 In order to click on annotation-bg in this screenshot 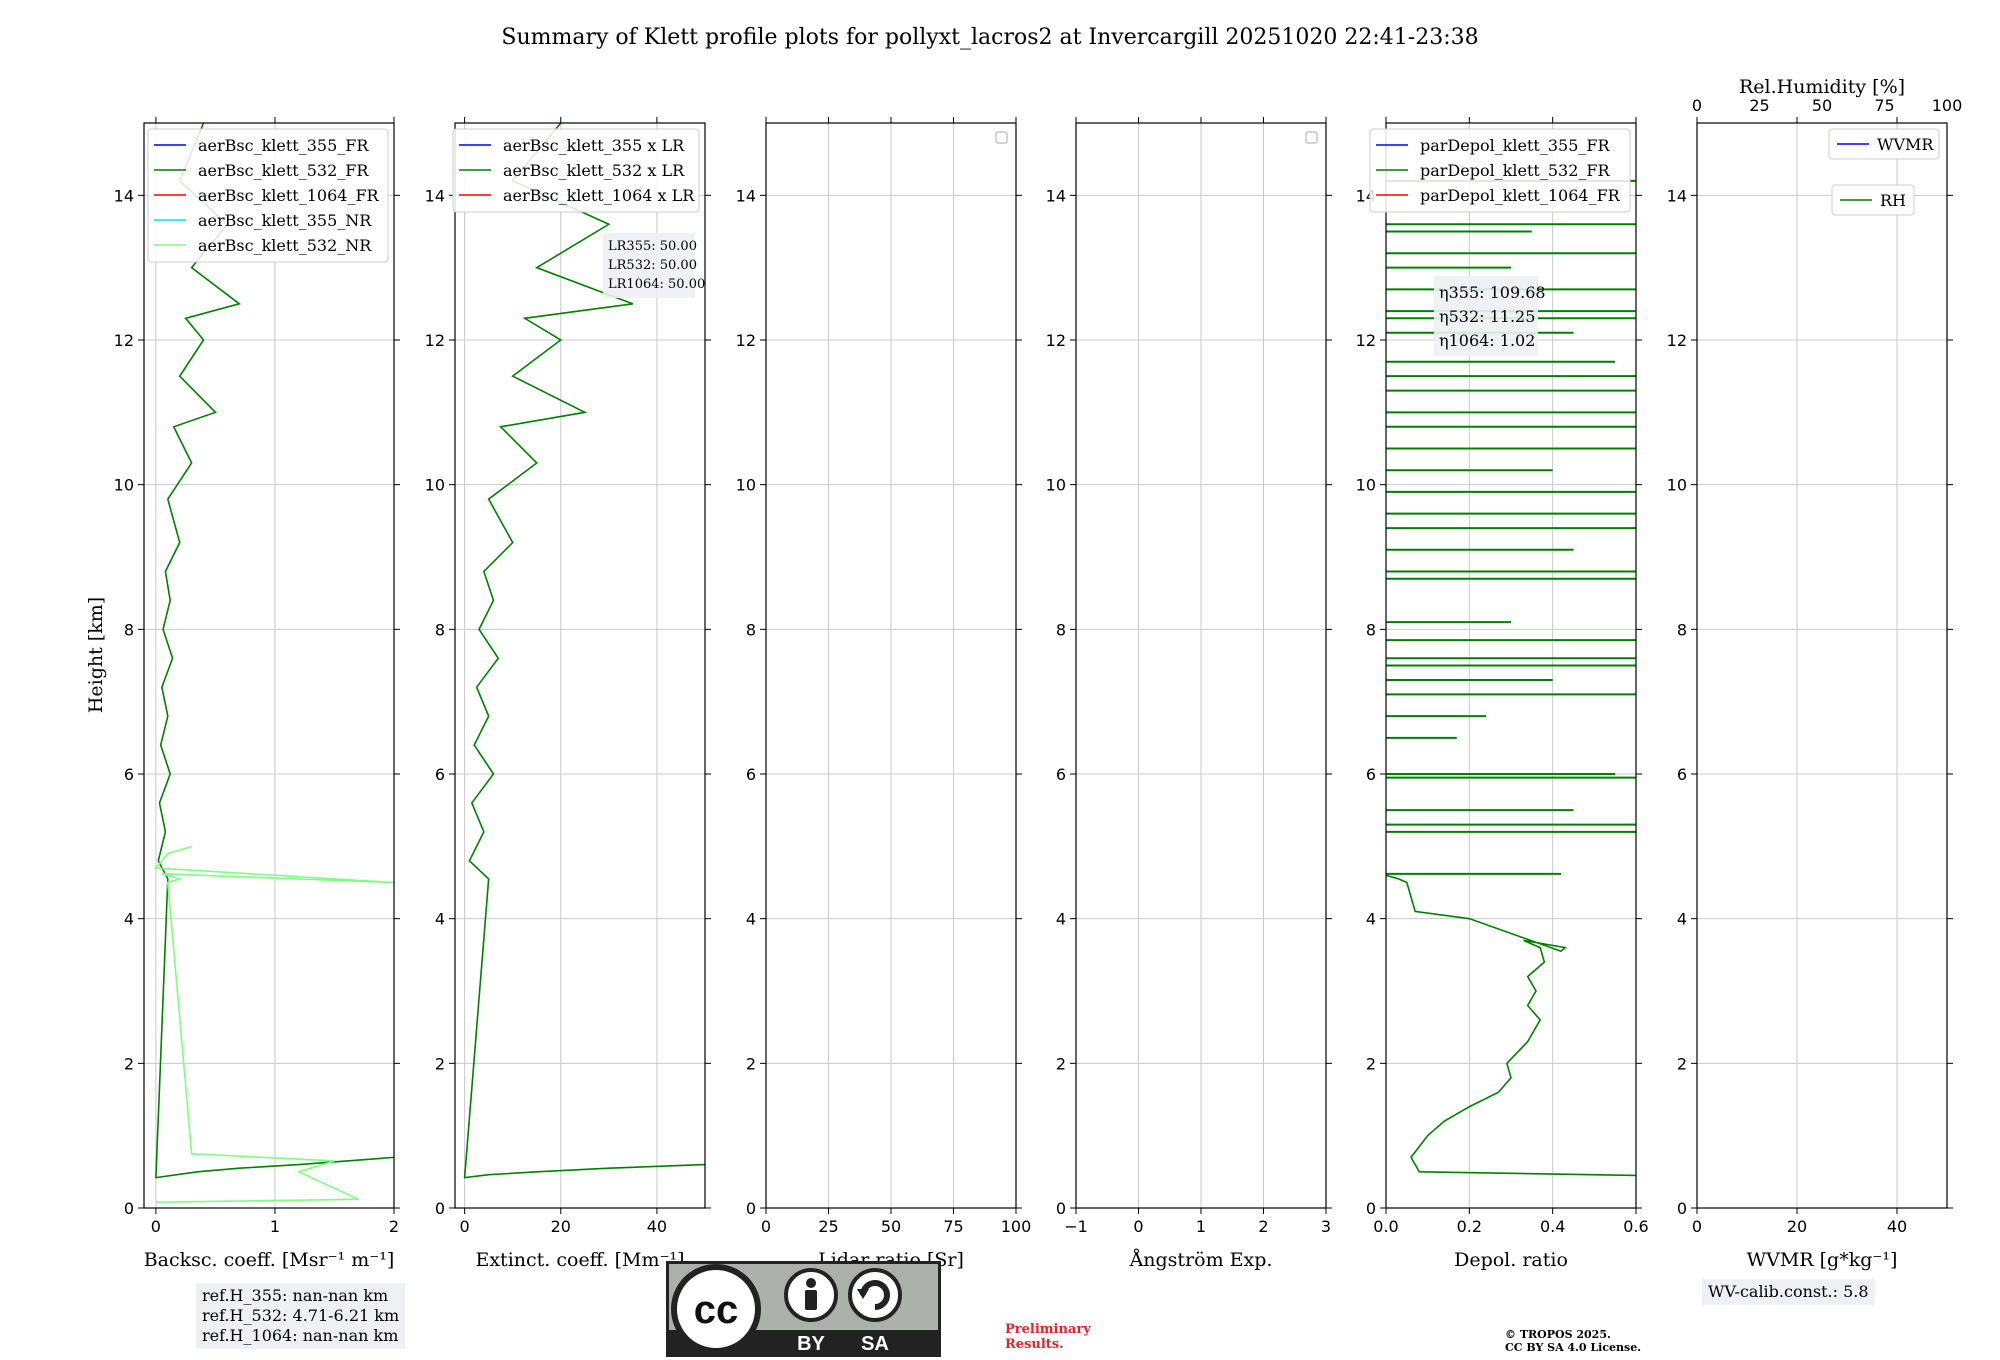, I will do `click(649, 265)`.